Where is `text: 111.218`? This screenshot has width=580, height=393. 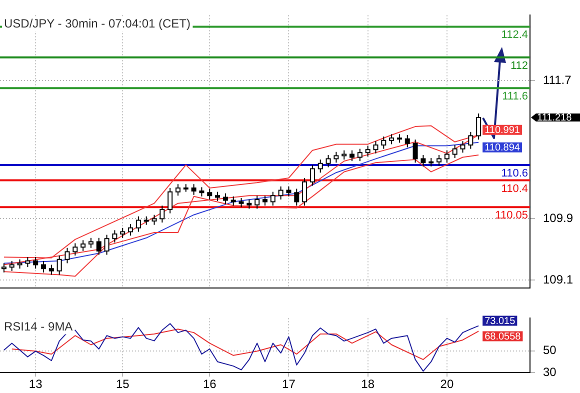
text: 111.218 is located at coordinates (554, 118).